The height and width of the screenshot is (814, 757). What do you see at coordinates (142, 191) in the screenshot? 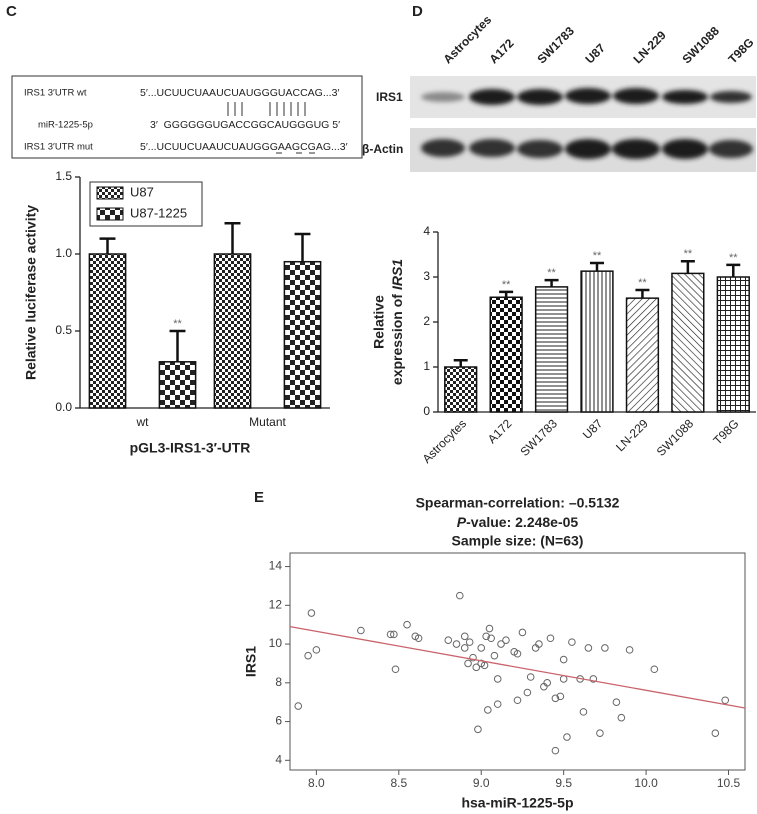
I see `legend-label: U87` at bounding box center [142, 191].